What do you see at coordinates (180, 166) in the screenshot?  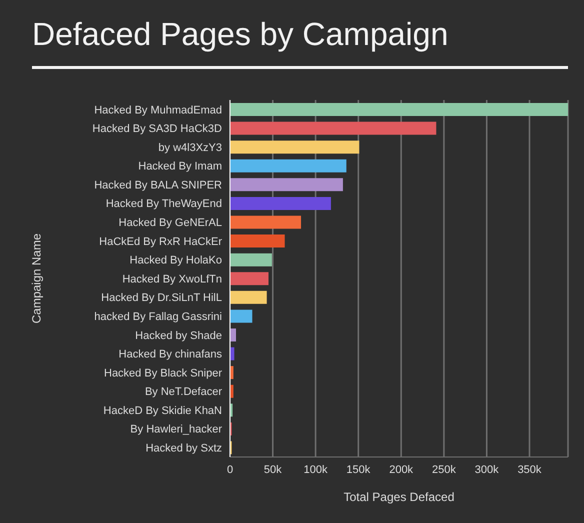 I see `y-tick-label: Hacked By Imam` at bounding box center [180, 166].